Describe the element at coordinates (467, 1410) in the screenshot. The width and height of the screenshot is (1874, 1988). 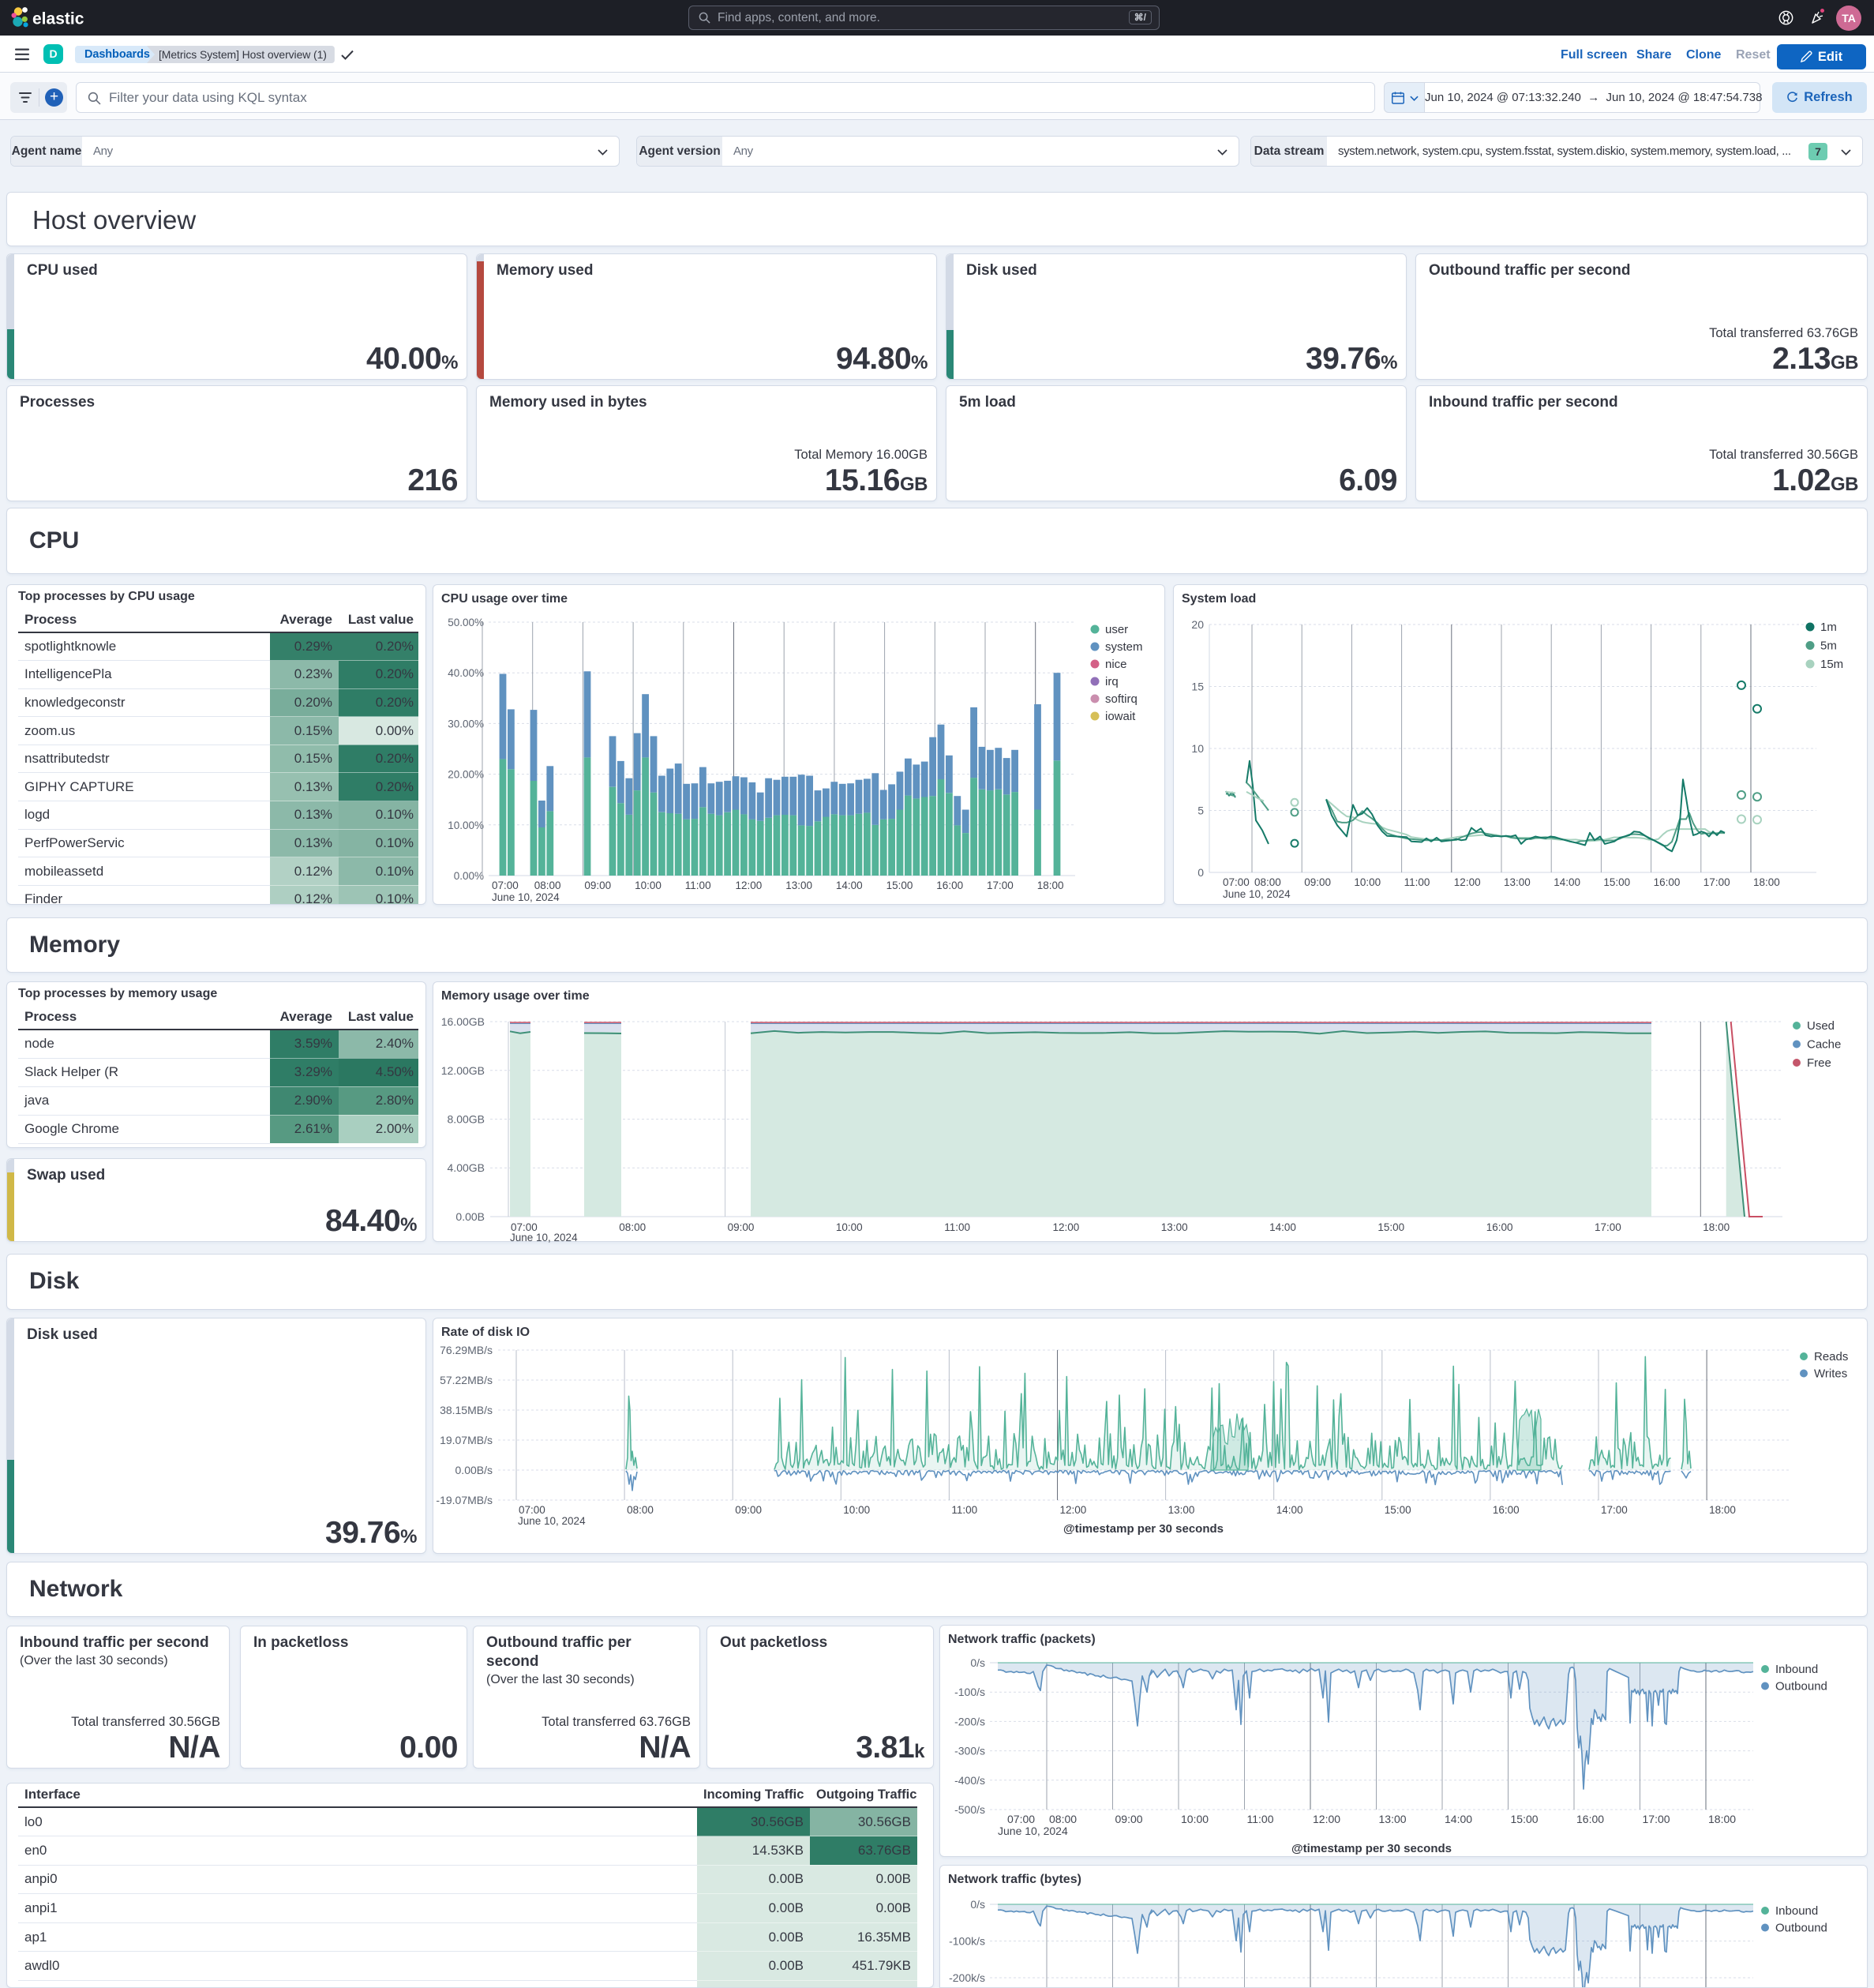
I see `svg-text: 38.15MB/s` at that location.